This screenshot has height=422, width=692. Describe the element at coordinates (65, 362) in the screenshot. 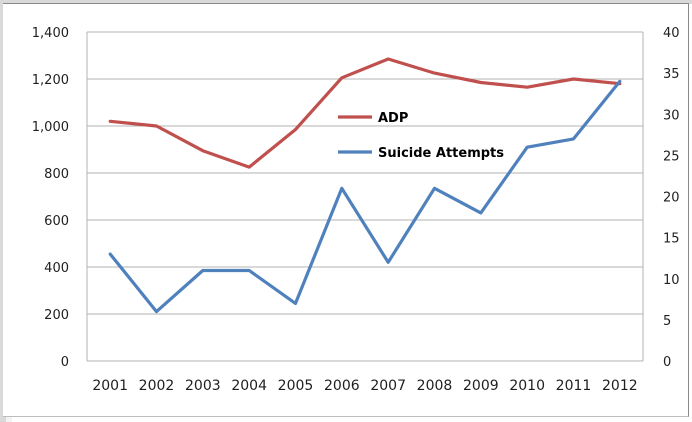

I see `left-tick-label: 0` at that location.